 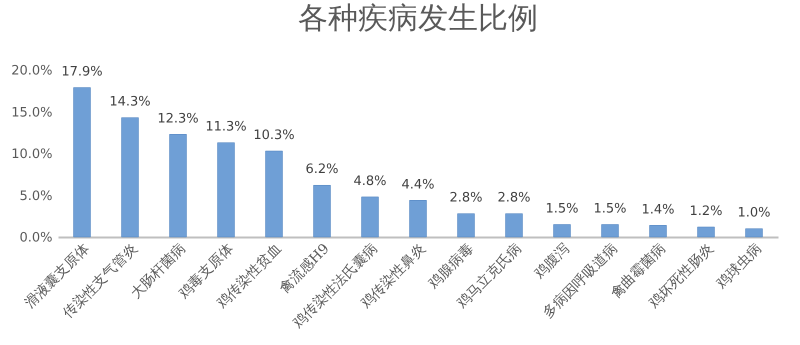 I want to click on data-label: 1.4%, so click(x=658, y=210).